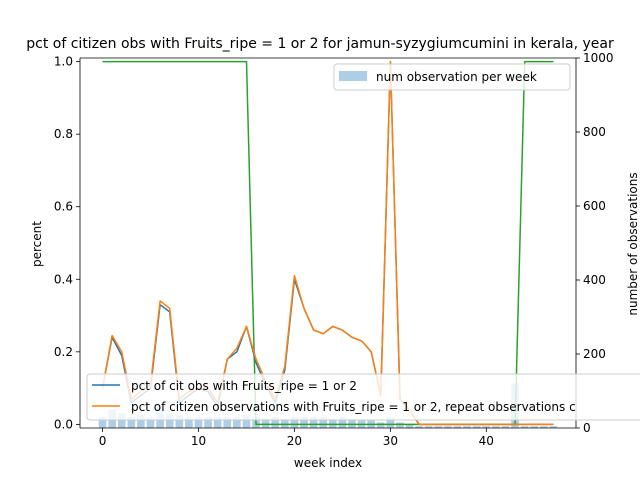 This screenshot has width=640, height=480. Describe the element at coordinates (63, 207) in the screenshot. I see `y-tick-label-0.6: 0.6` at that location.